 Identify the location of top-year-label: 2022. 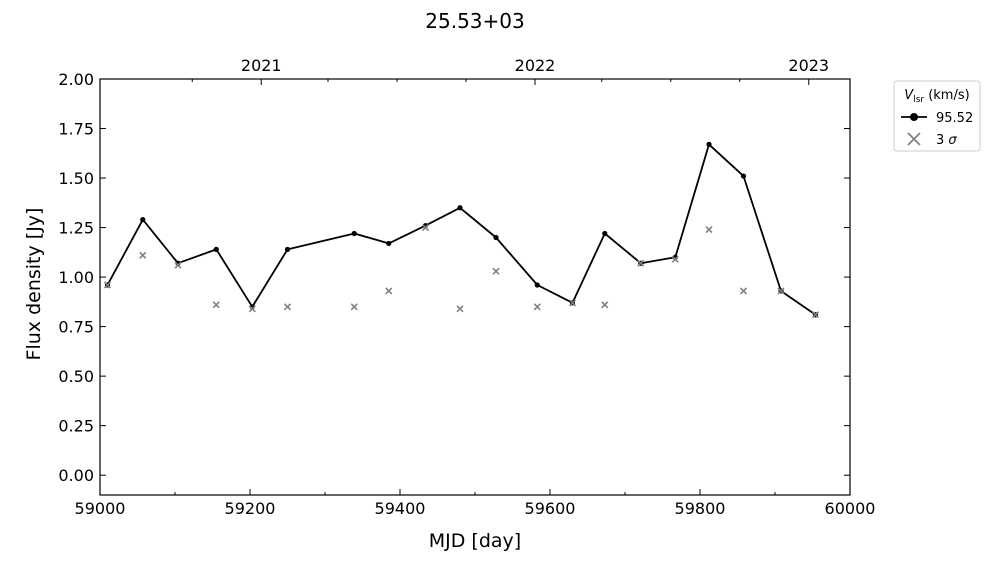
(535, 65).